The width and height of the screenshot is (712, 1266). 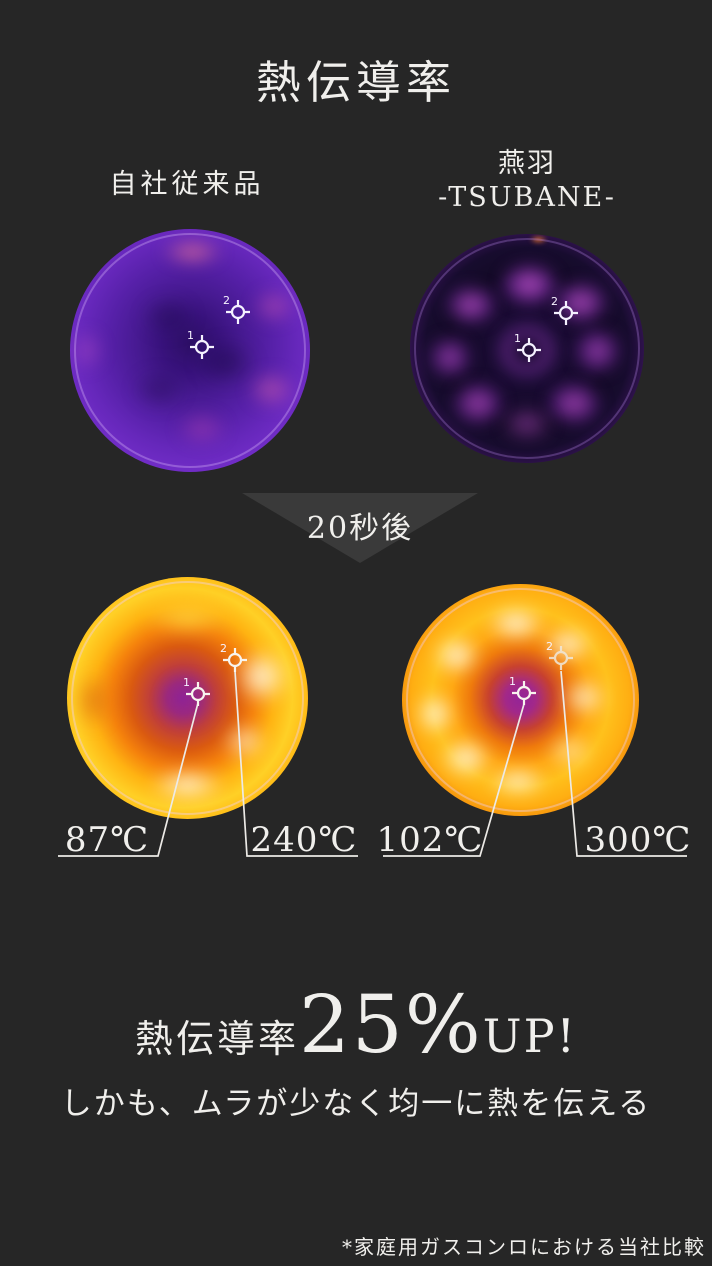 I want to click on marker-tsubane-after-spot: 2, so click(x=560, y=656).